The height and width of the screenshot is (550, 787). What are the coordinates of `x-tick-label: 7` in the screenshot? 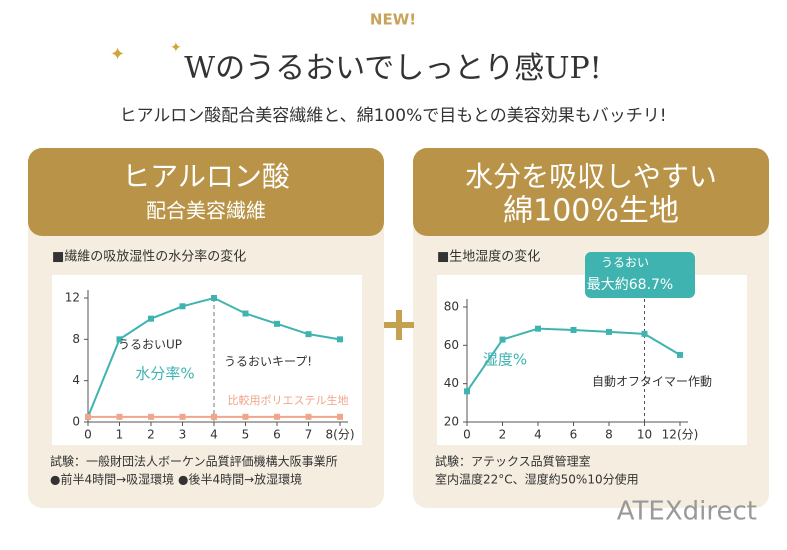 It's located at (309, 435).